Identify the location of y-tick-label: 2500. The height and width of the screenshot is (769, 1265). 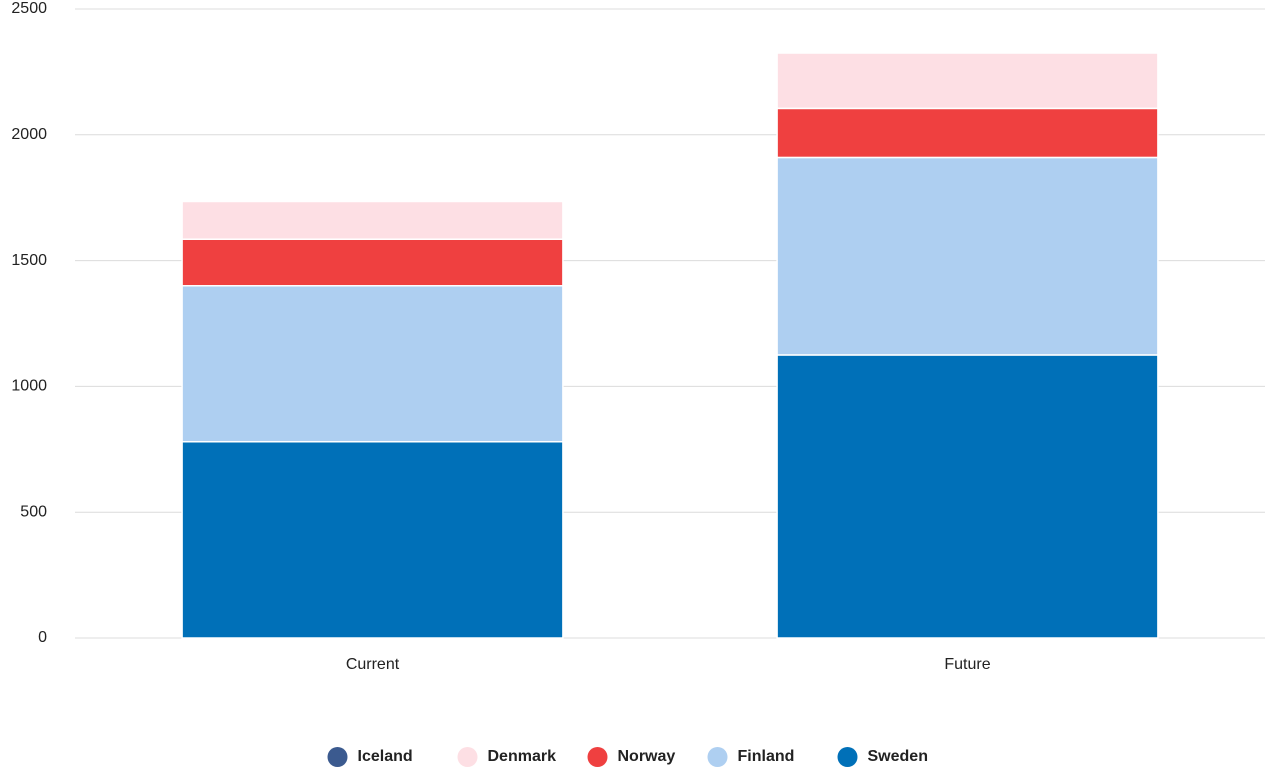
(29, 8).